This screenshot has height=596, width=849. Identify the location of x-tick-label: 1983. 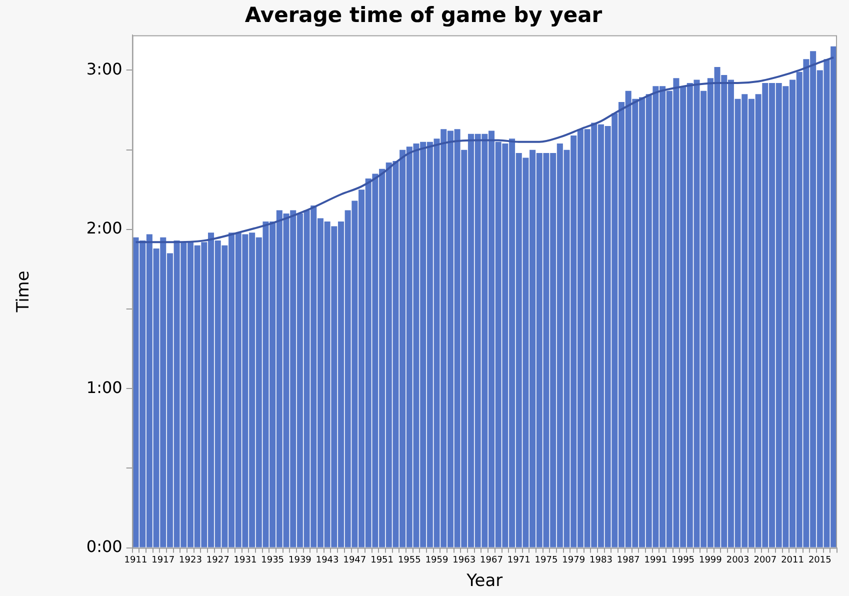
(601, 561).